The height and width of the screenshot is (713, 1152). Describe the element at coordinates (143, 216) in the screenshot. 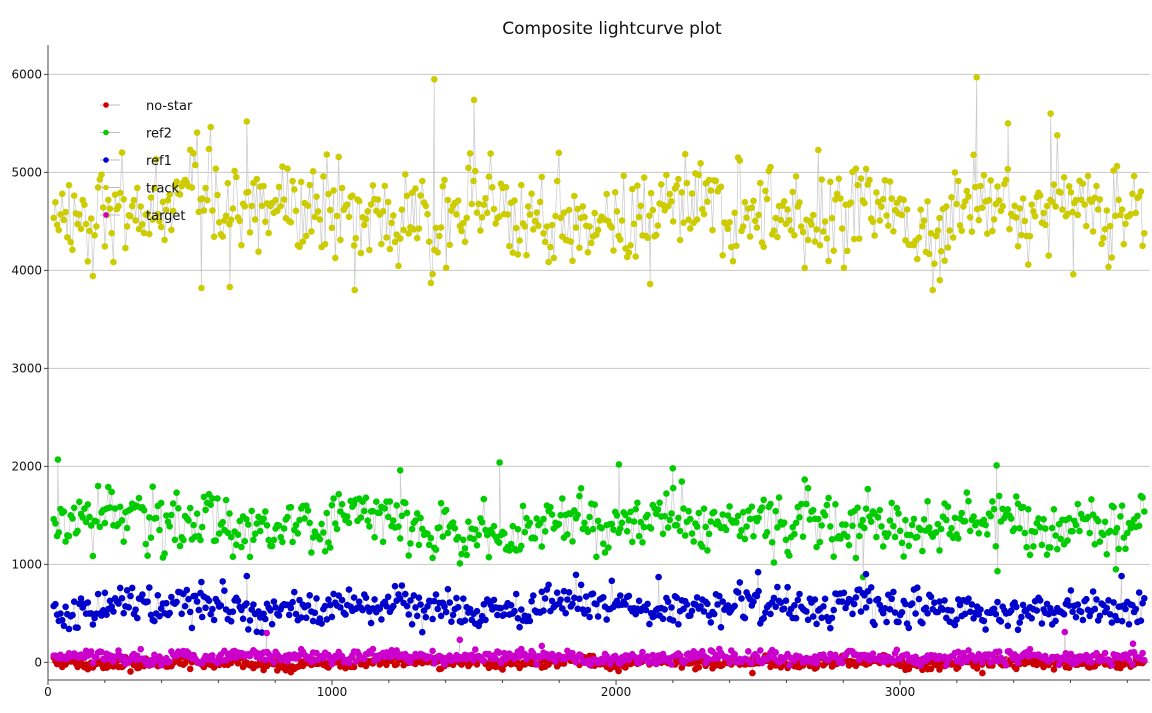

I see `legend-item-target: target` at that location.